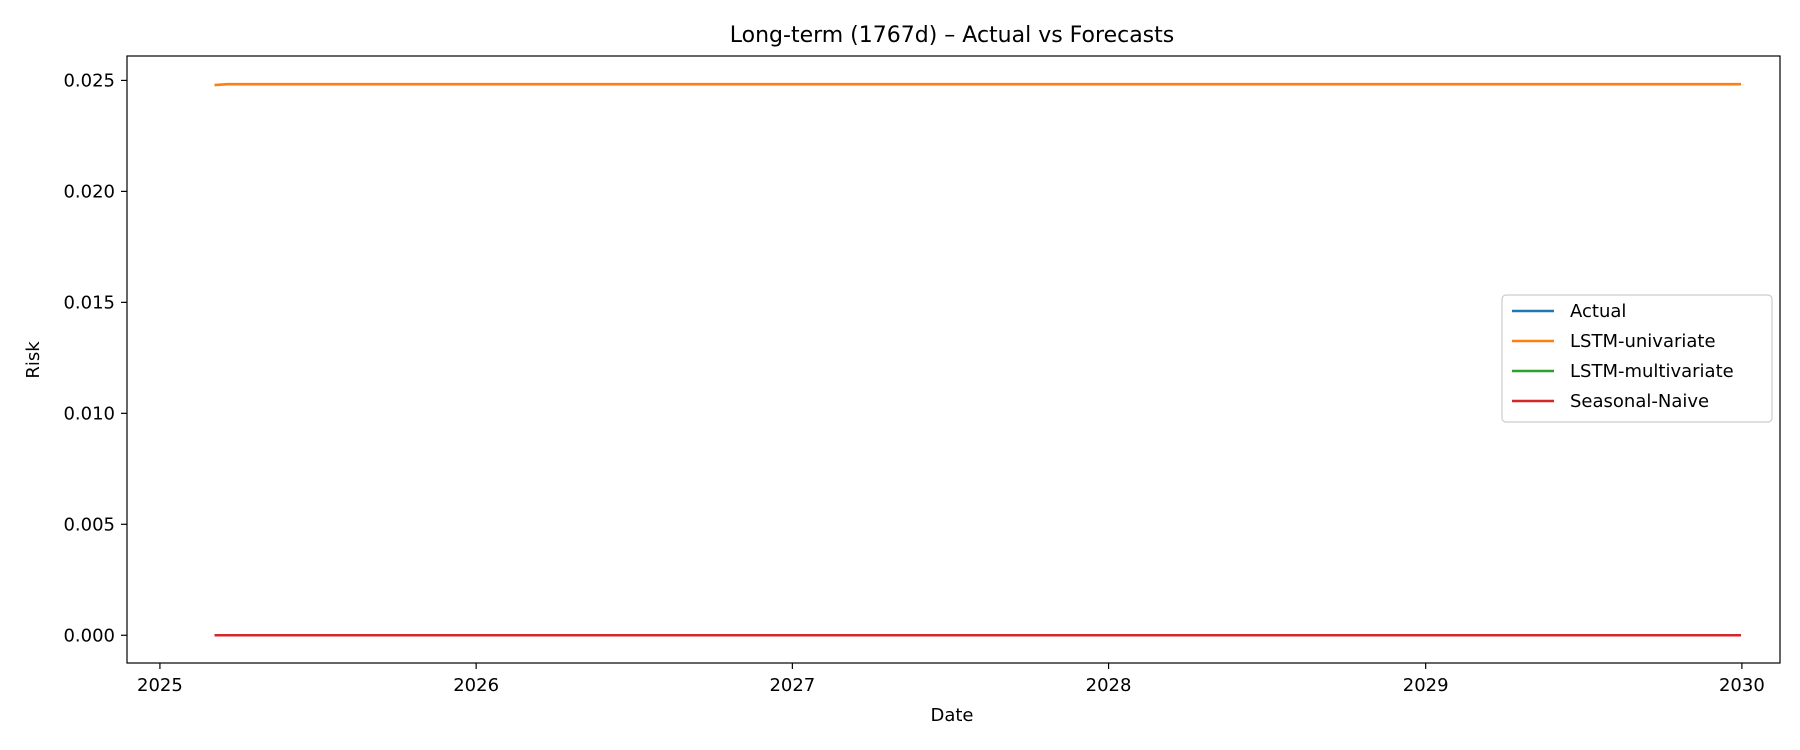 This screenshot has width=1800, height=750. I want to click on x-axis-ticks: 2025 2026 2027 2028 2029 2030, so click(951, 679).